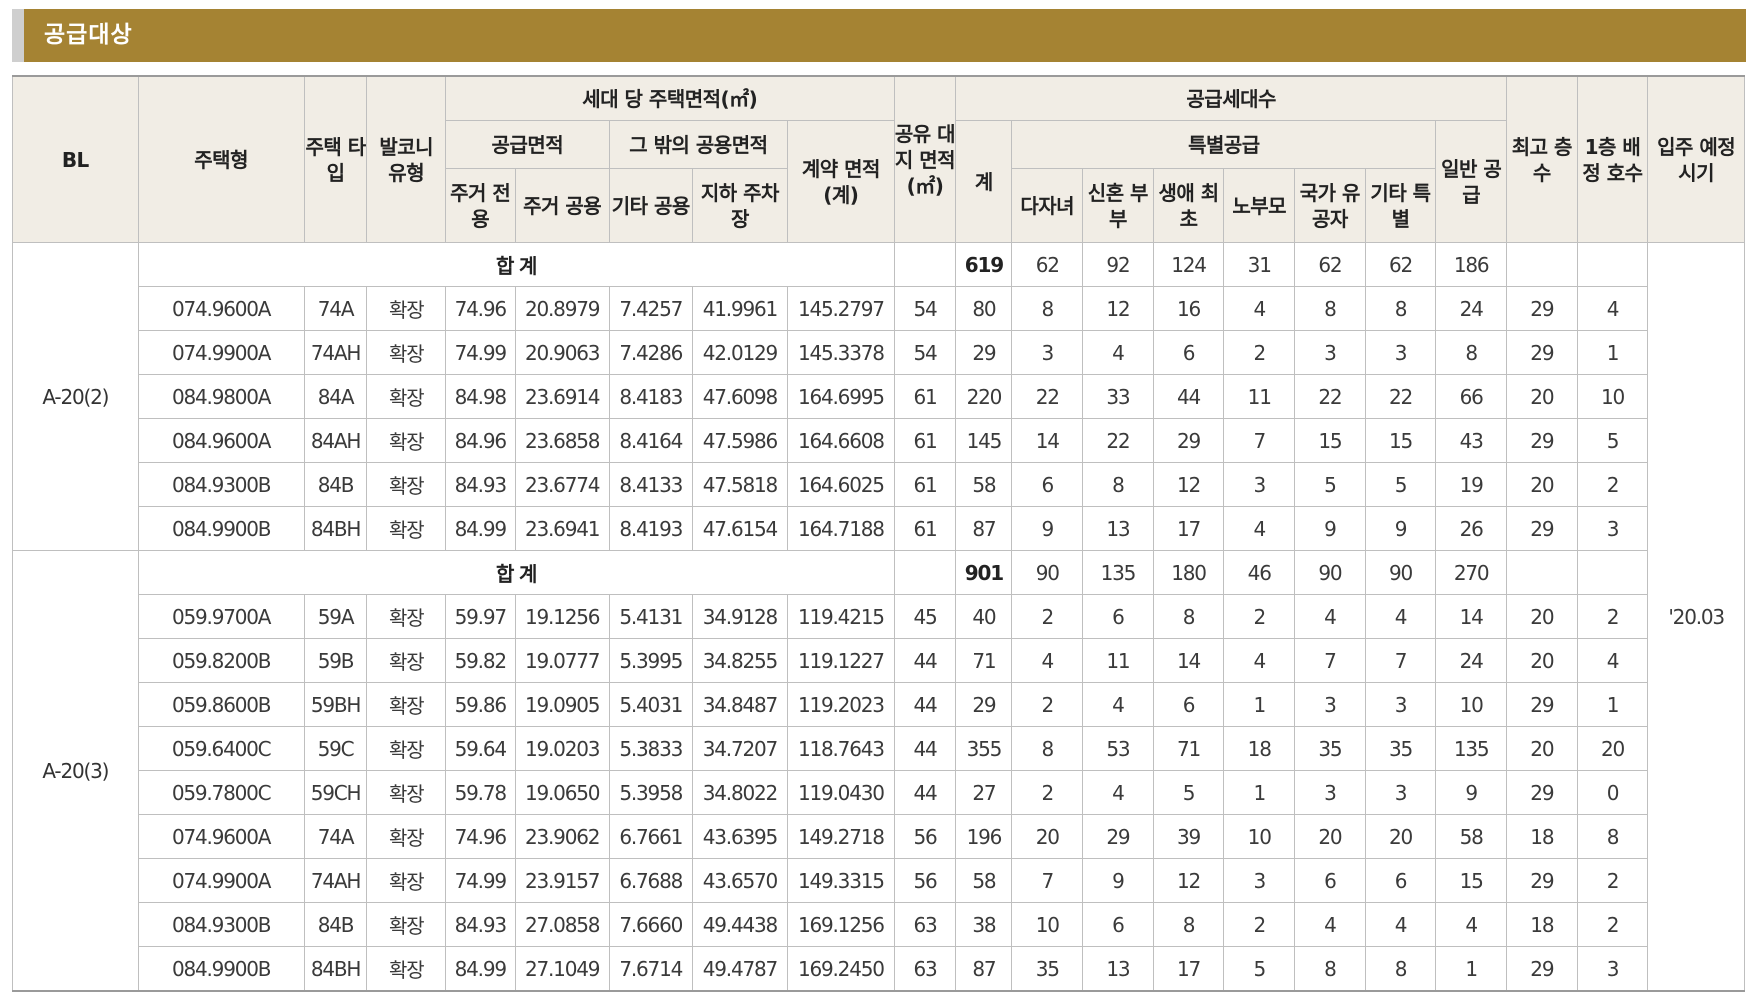  Describe the element at coordinates (984, 836) in the screenshot. I see `total-units-cell: 196` at that location.